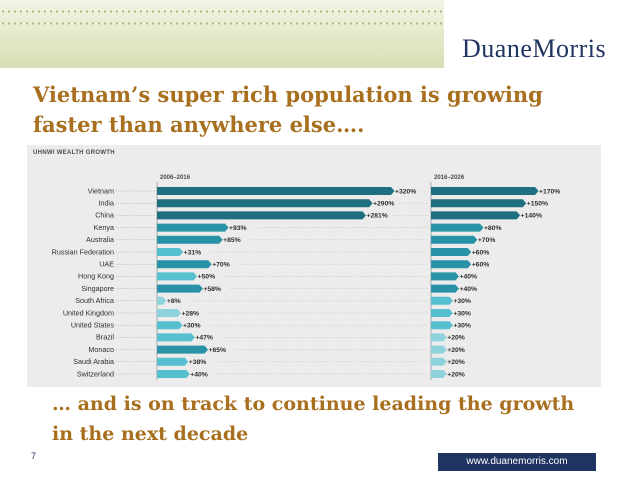 This screenshot has width=638, height=479. What do you see at coordinates (207, 277) in the screenshot?
I see `data-label: +50%` at bounding box center [207, 277].